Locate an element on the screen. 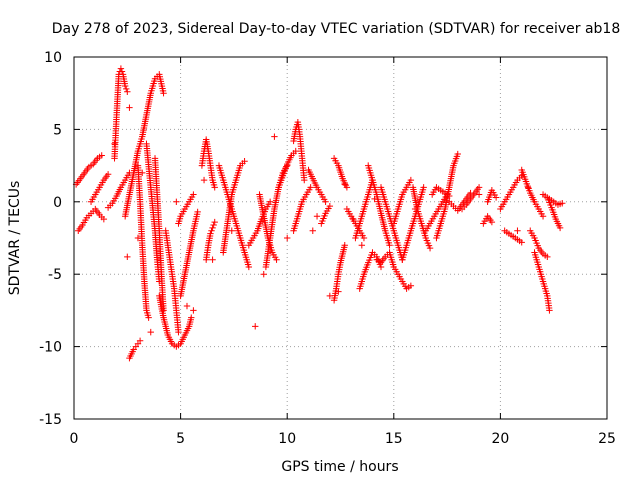 Image resolution: width=640 pixels, height=480 pixels. y-tick-label: -10 is located at coordinates (50, 348).